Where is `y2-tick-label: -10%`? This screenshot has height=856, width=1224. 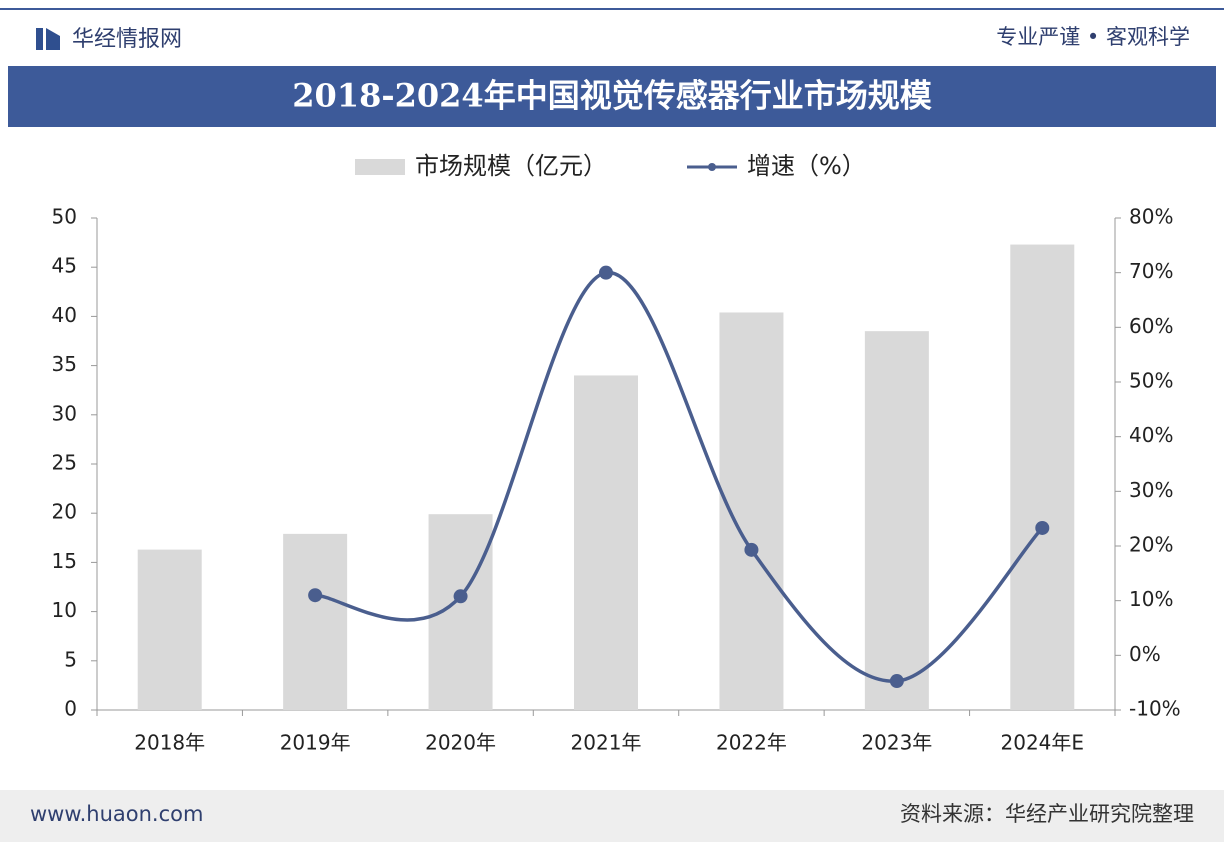
y2-tick-label: -10% is located at coordinates (1155, 709).